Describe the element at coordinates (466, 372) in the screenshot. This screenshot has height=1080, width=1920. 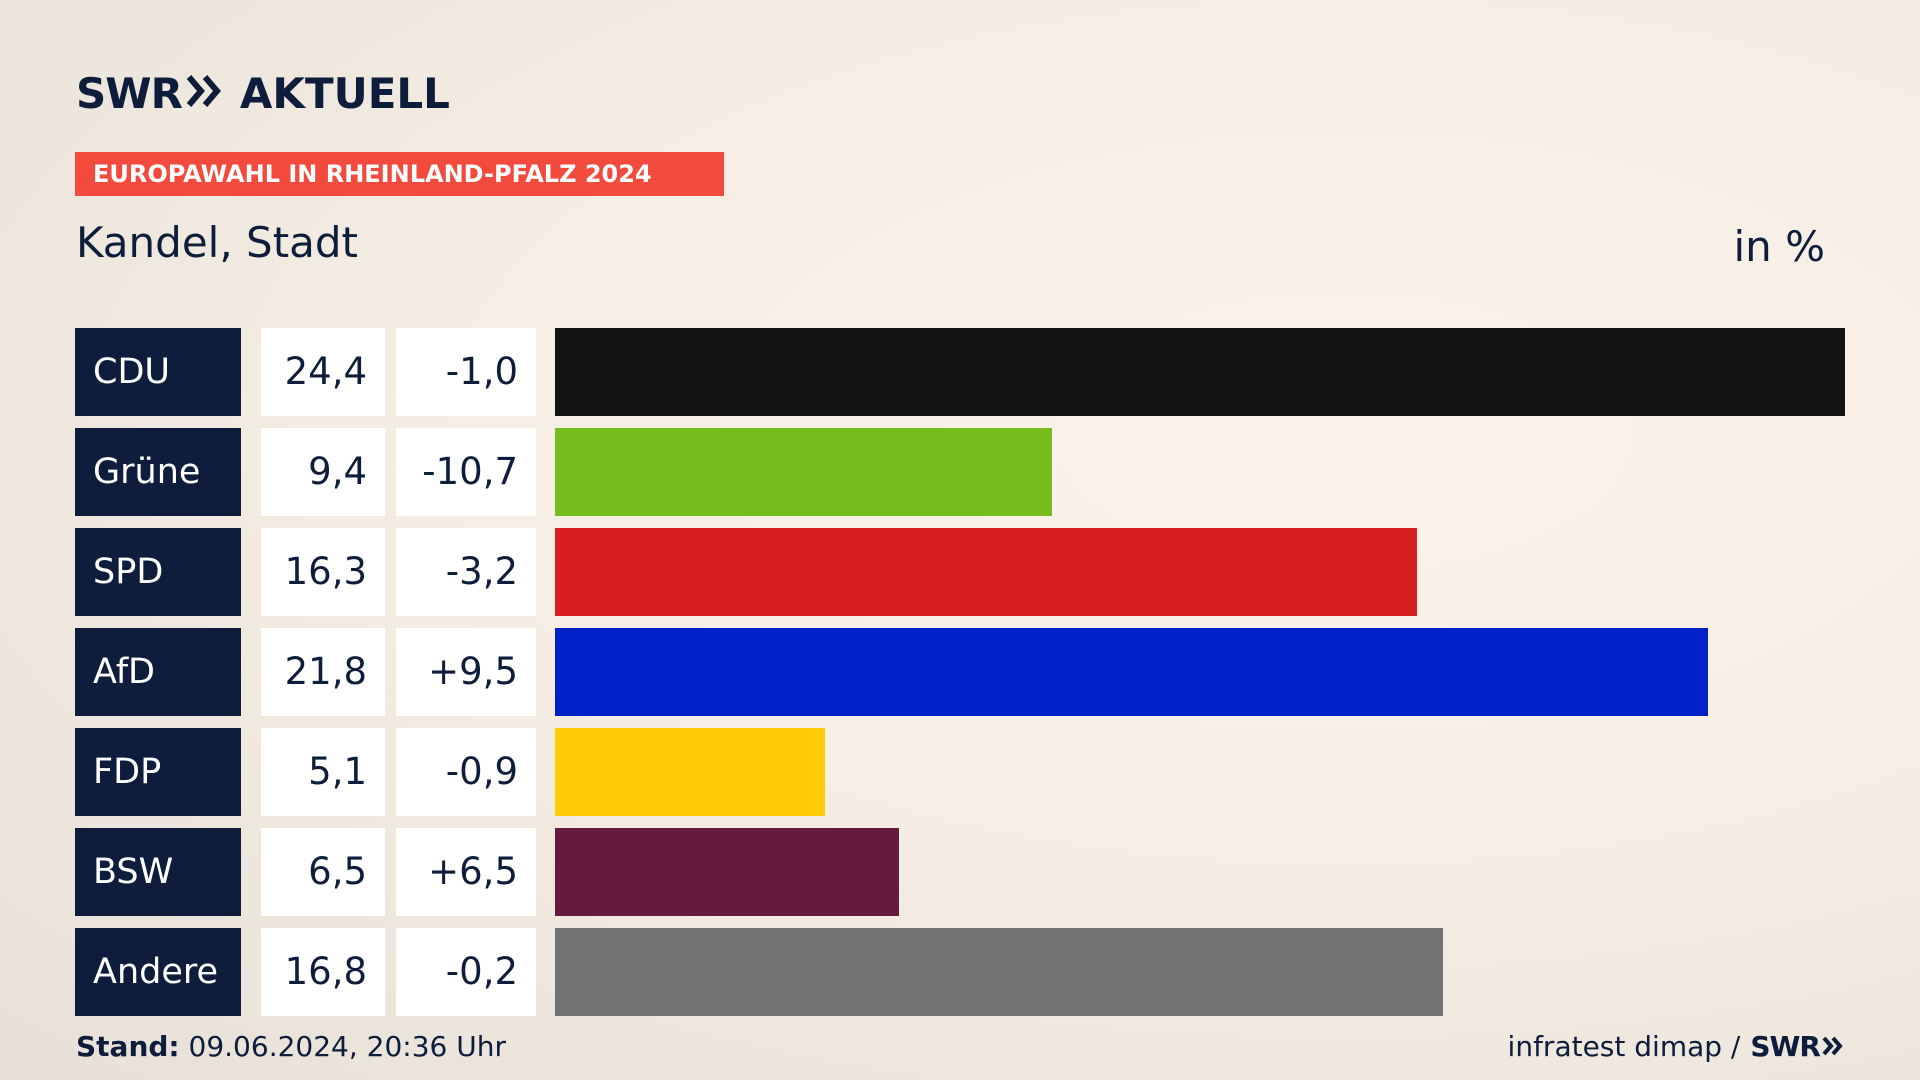
I see `vote-change-value: -1,0` at that location.